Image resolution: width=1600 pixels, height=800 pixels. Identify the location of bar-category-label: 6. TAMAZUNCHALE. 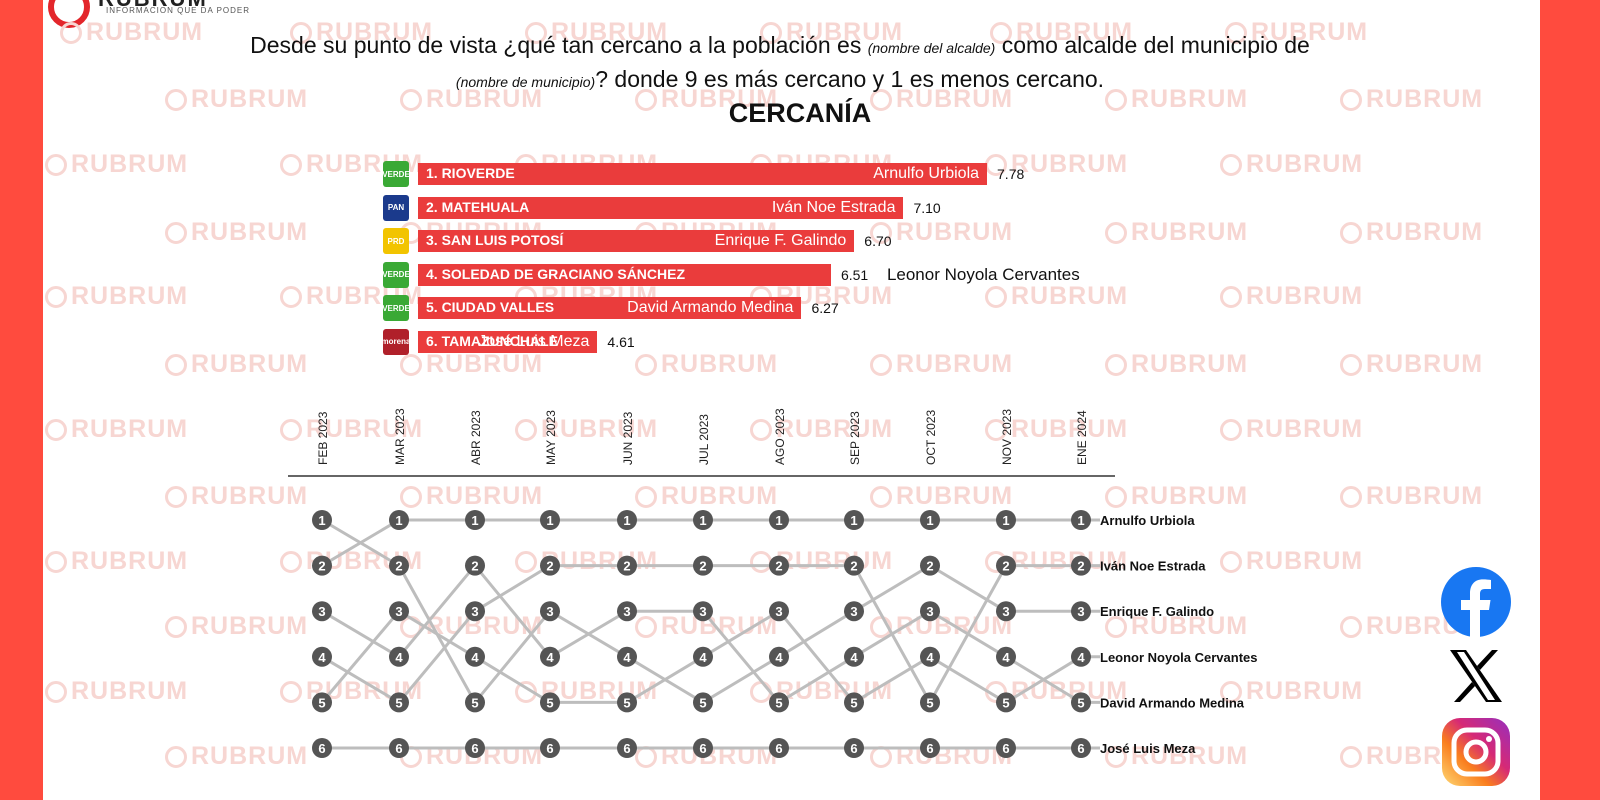
(492, 340).